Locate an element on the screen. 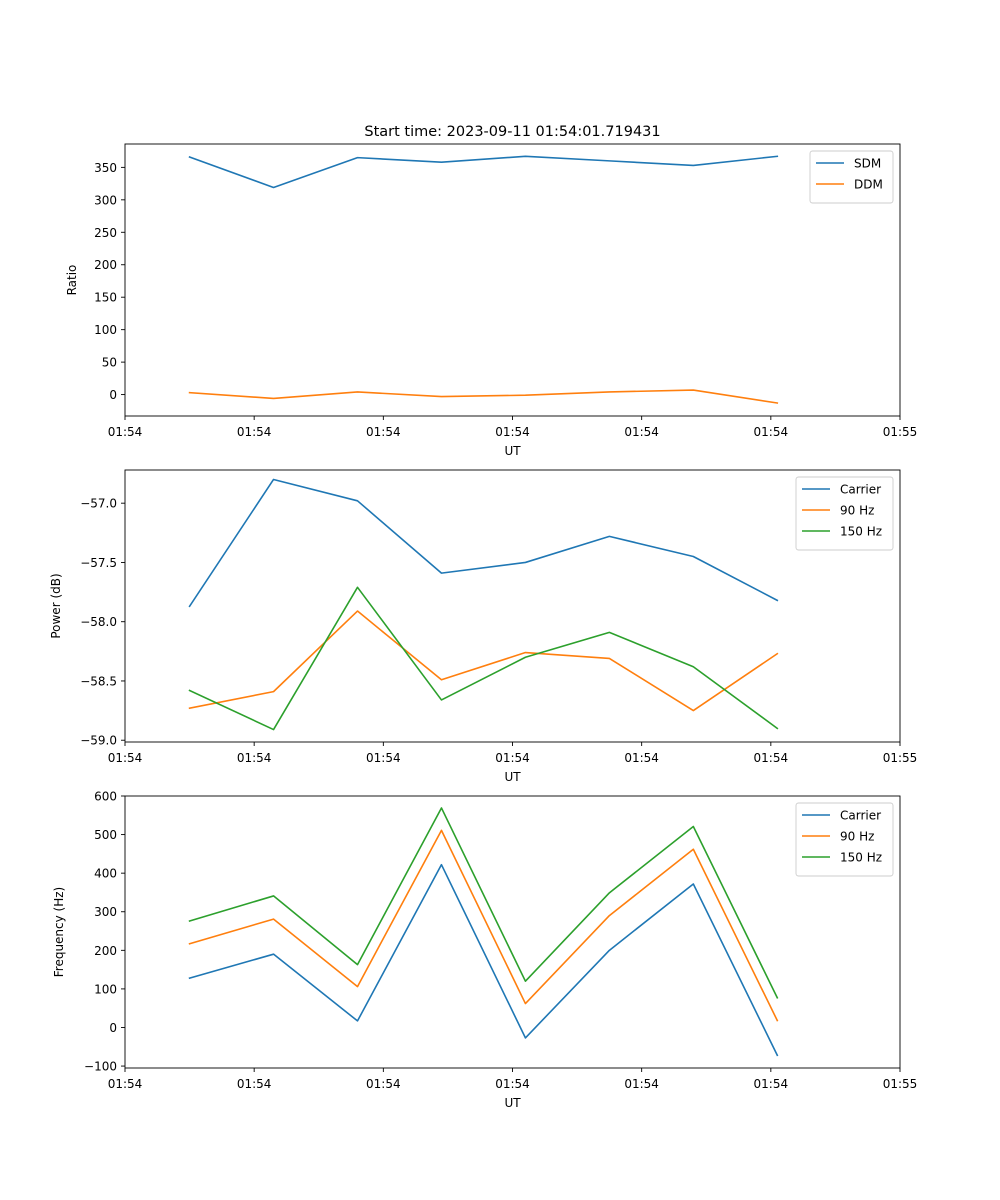  chart-title: Start time: 2023-09-11 01:54:01.719431 is located at coordinates (512, 132).